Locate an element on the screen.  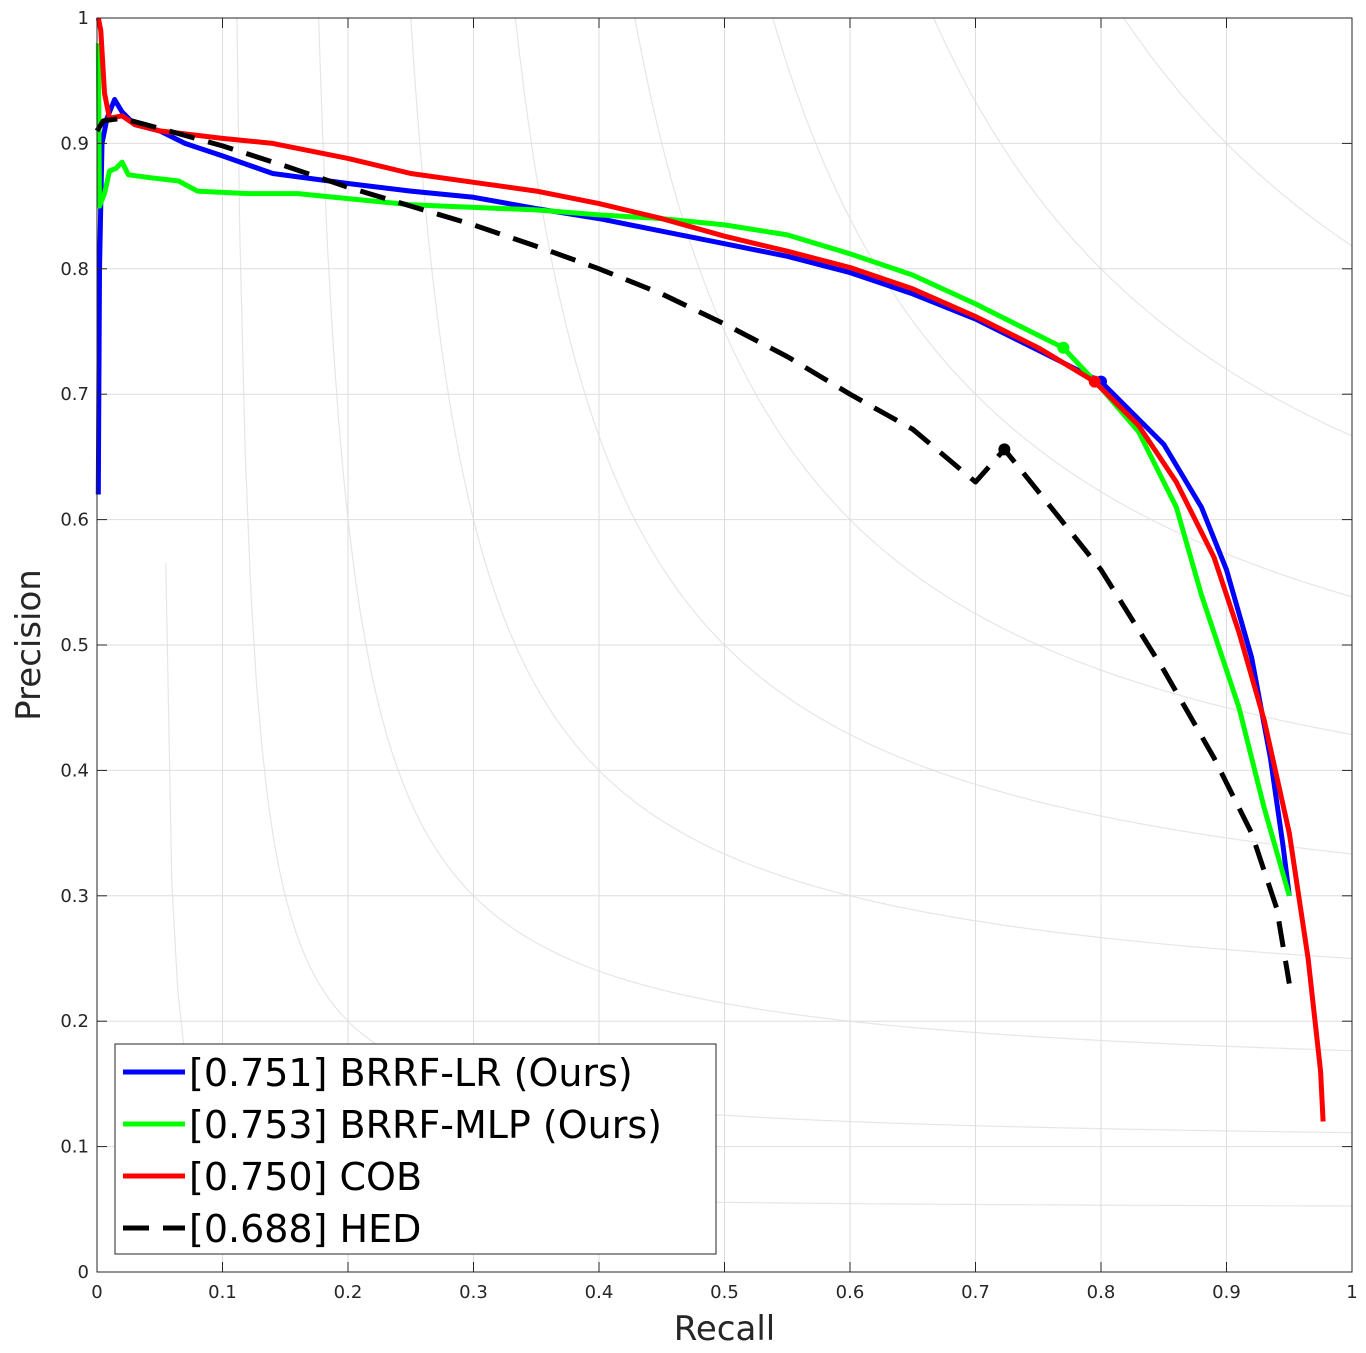
legend-label-0: [0.751] BRRF-LR (Ours) is located at coordinates (411, 1073).